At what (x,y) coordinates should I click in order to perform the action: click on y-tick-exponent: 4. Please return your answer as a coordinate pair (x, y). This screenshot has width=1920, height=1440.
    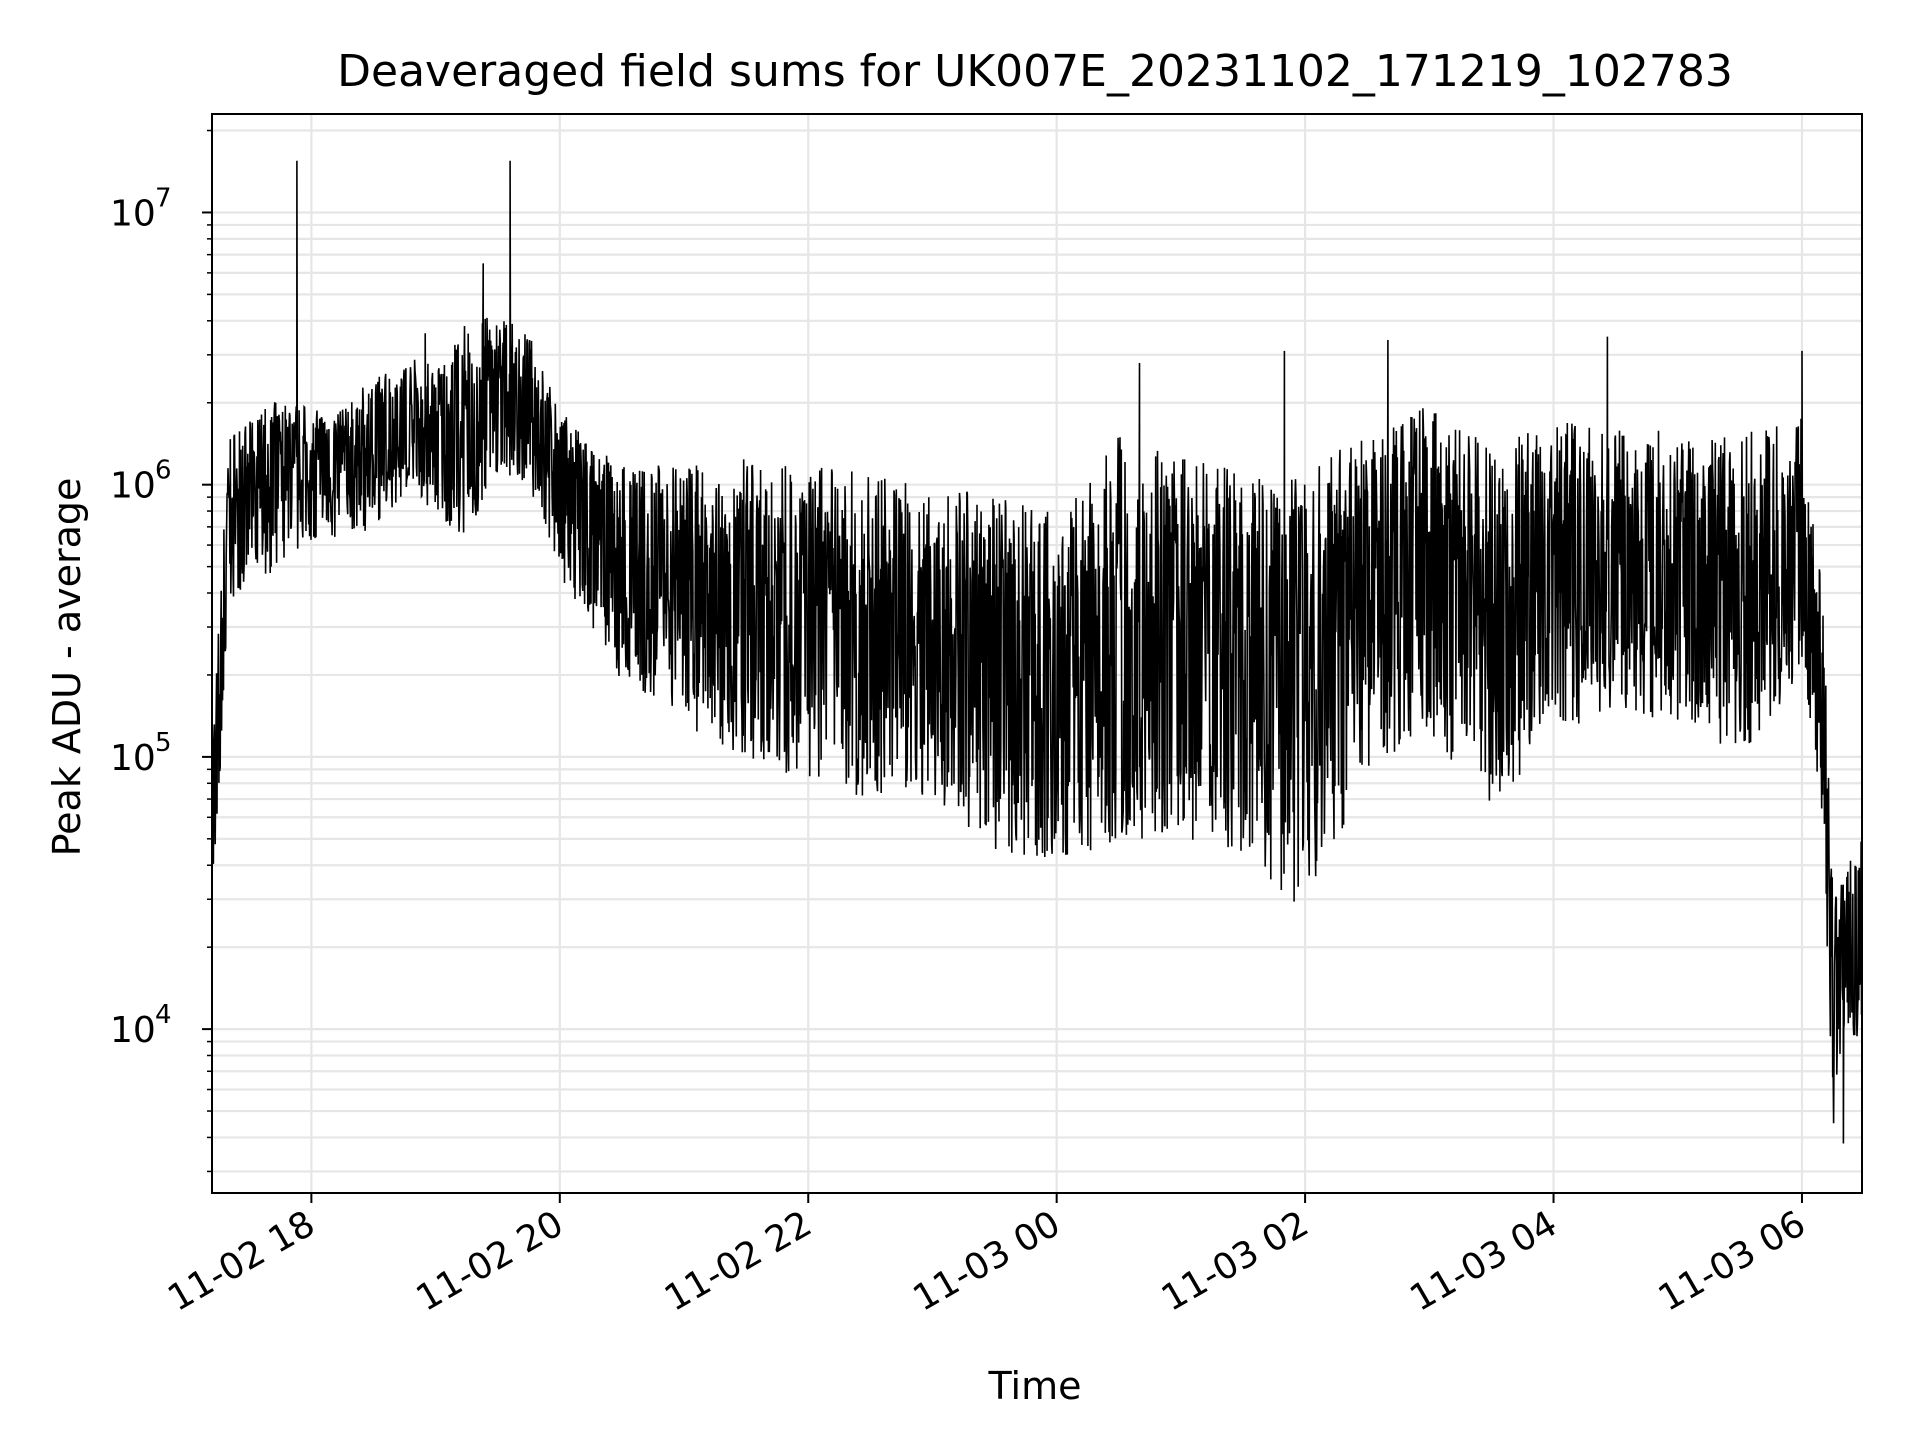
    Looking at the image, I should click on (163, 1015).